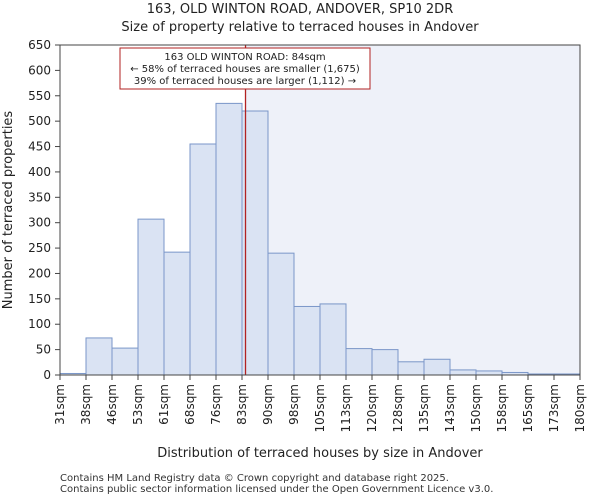 The height and width of the screenshot is (500, 600). I want to click on y-tick-label-150: 150, so click(39, 299).